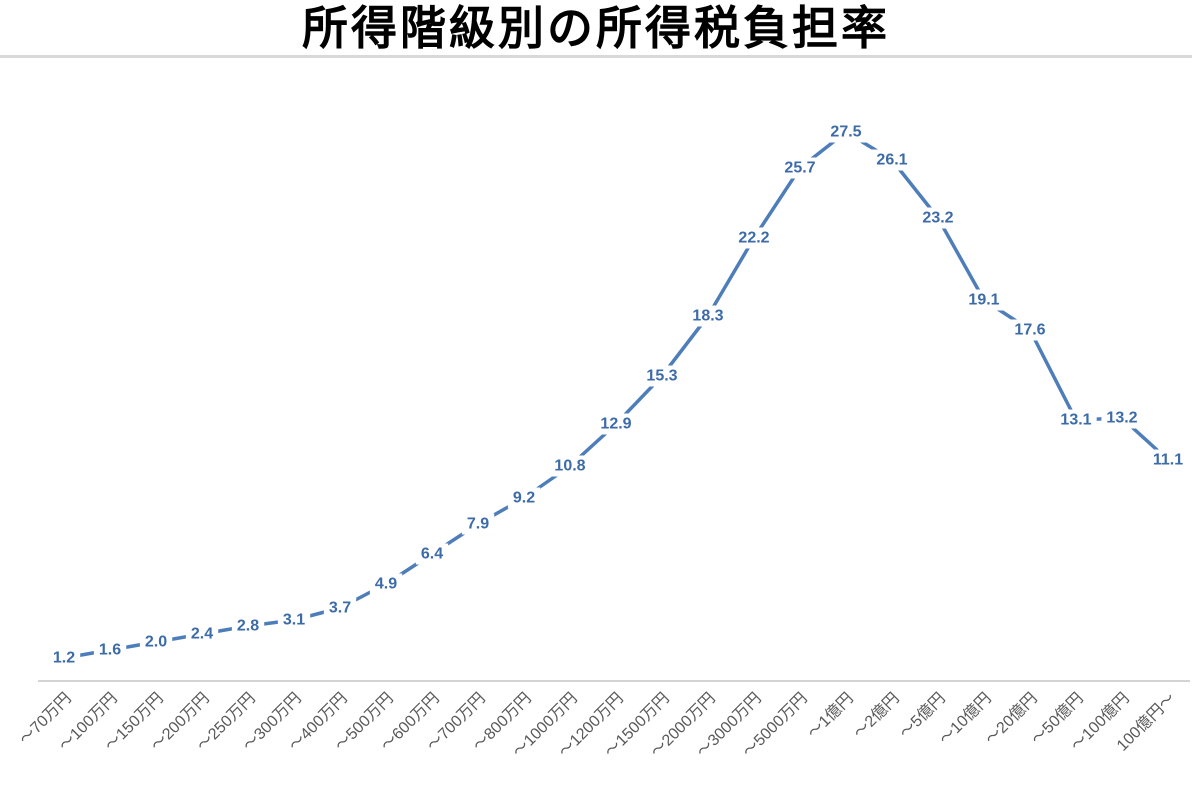 The image size is (1192, 787). I want to click on data-point-label: 25.7, so click(799, 168).